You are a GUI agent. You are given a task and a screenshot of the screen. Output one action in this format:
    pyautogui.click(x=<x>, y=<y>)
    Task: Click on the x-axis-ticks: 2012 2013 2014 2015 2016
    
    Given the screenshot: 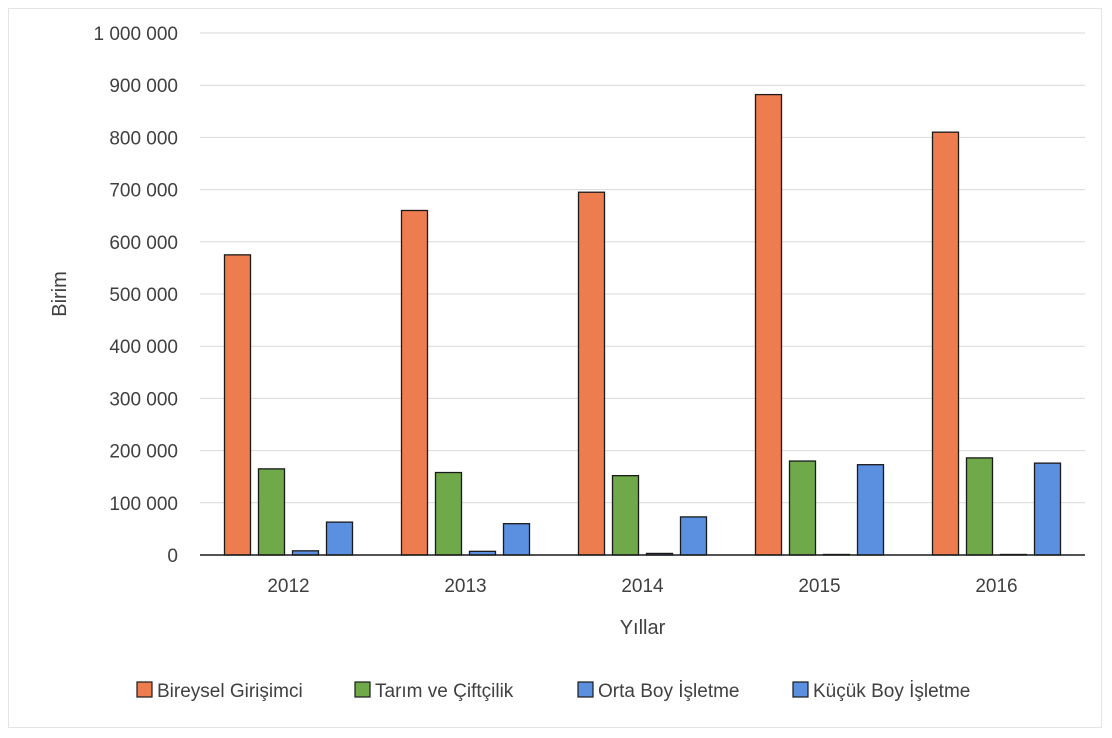 What is the action you would take?
    pyautogui.click(x=642, y=586)
    